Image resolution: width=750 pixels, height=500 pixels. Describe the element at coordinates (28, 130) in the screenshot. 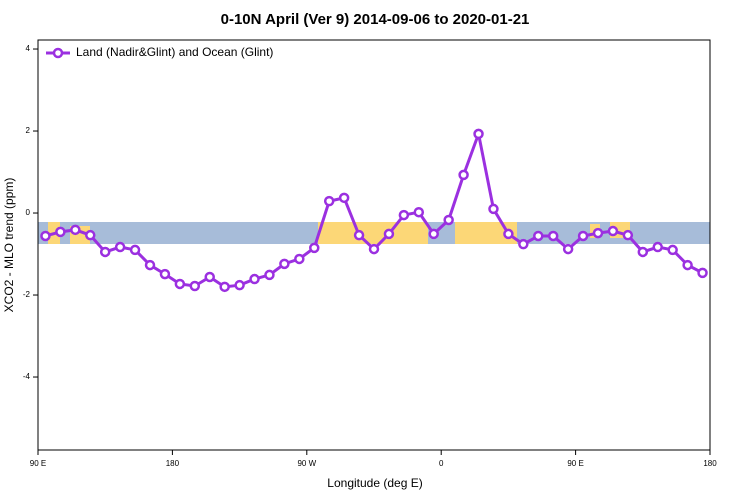

I see `y-tick-label: 2` at that location.